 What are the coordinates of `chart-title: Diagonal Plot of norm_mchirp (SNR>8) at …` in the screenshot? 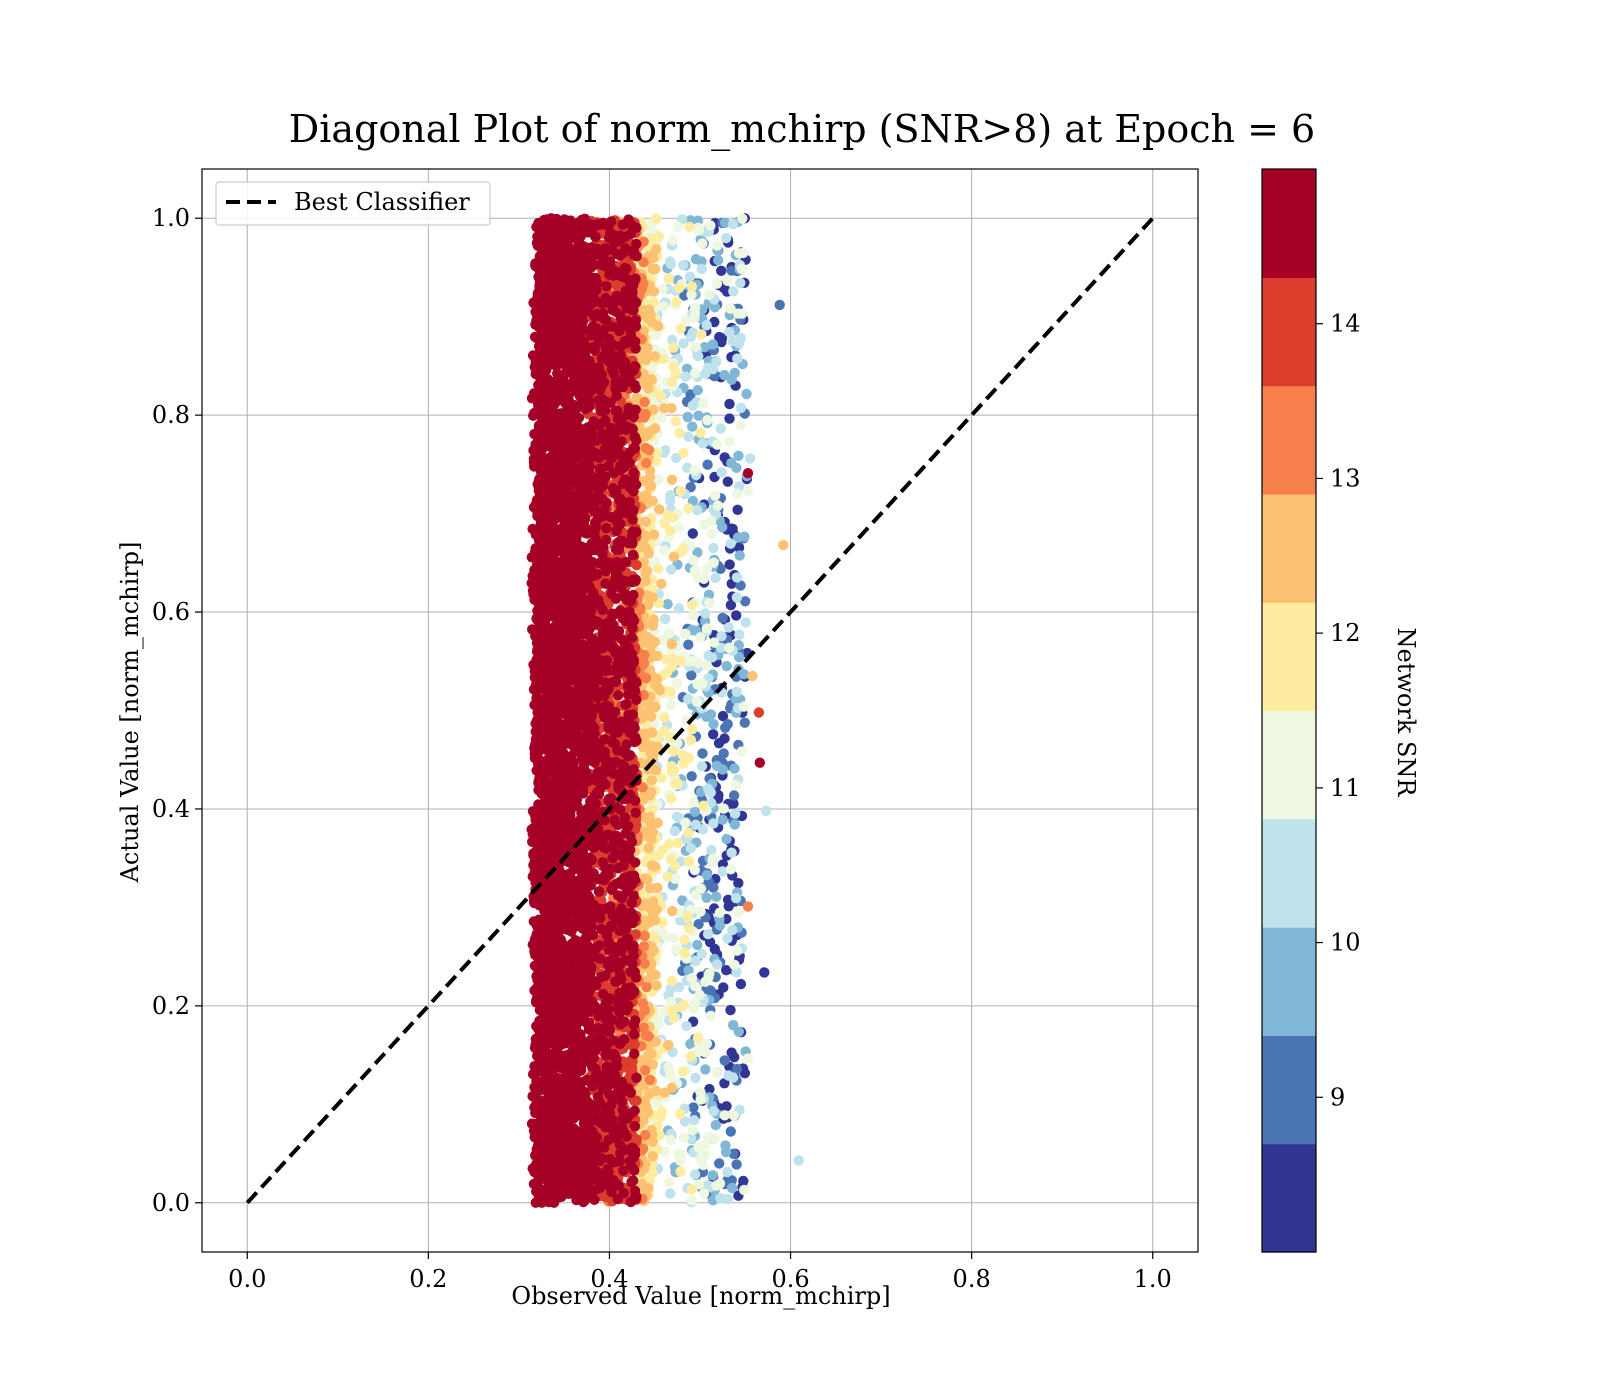 It's located at (802, 129).